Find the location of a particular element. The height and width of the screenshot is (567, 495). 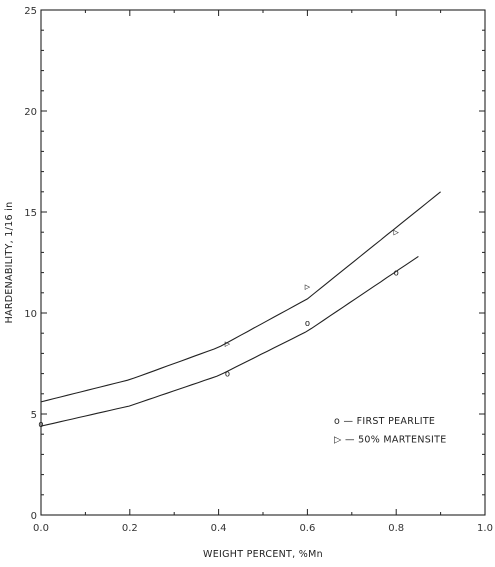

data-point-s0-2: o is located at coordinates (307, 324).